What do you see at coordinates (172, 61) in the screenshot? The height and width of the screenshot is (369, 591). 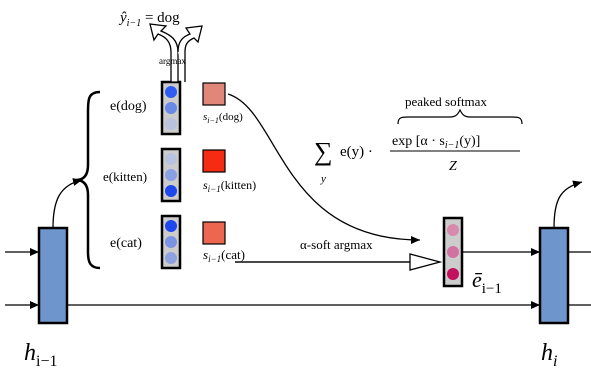 I see `argmax-label: argmax` at bounding box center [172, 61].